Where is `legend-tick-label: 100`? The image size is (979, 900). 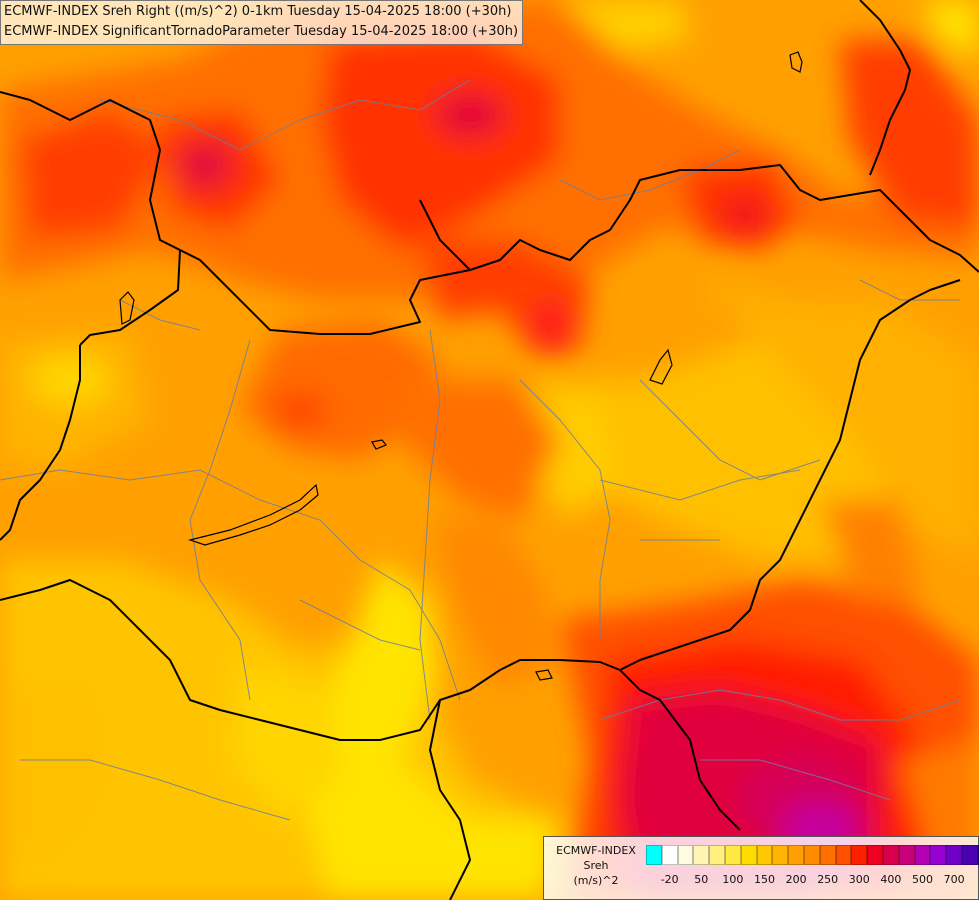
legend-tick-label: 100 is located at coordinates (733, 879).